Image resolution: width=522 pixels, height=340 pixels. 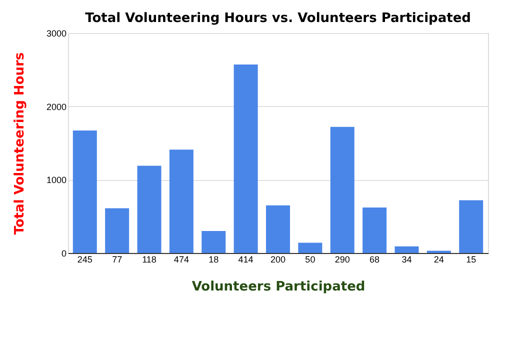 I want to click on x-tick-label: 77, so click(x=117, y=259).